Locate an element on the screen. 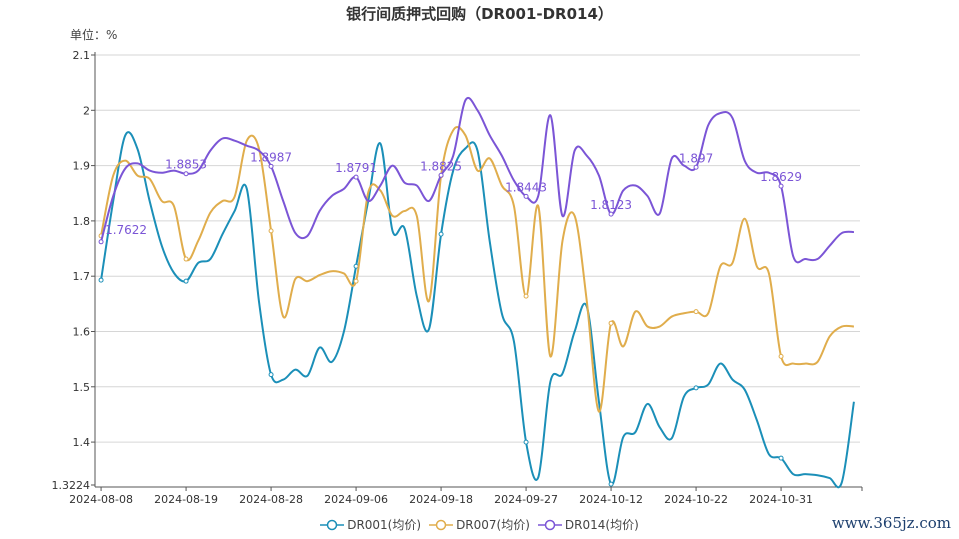  legend-item: DR014(均价) is located at coordinates (588, 524).